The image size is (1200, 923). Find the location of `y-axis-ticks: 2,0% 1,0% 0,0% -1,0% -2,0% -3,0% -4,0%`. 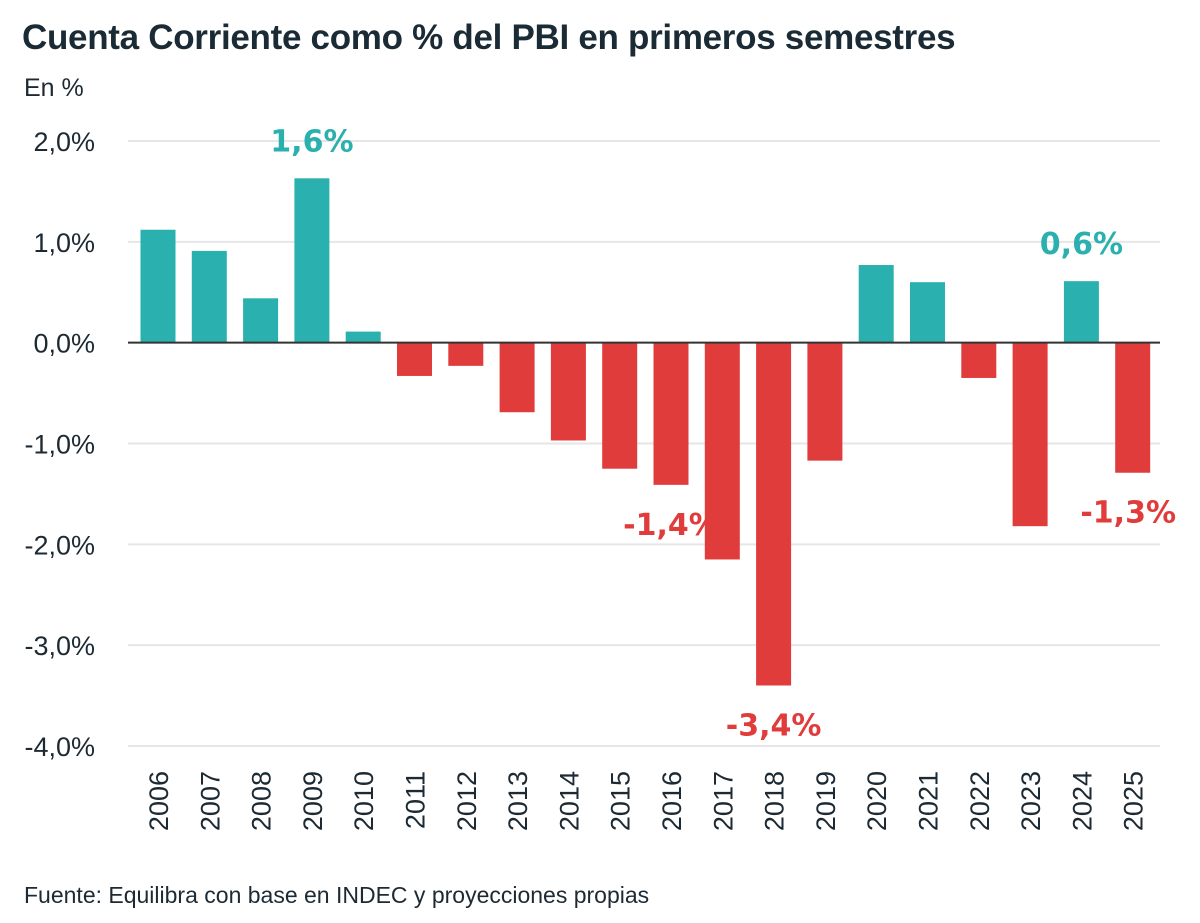

y-axis-ticks: 2,0% 1,0% 0,0% -1,0% -2,0% -3,0% -4,0% is located at coordinates (59, 444).